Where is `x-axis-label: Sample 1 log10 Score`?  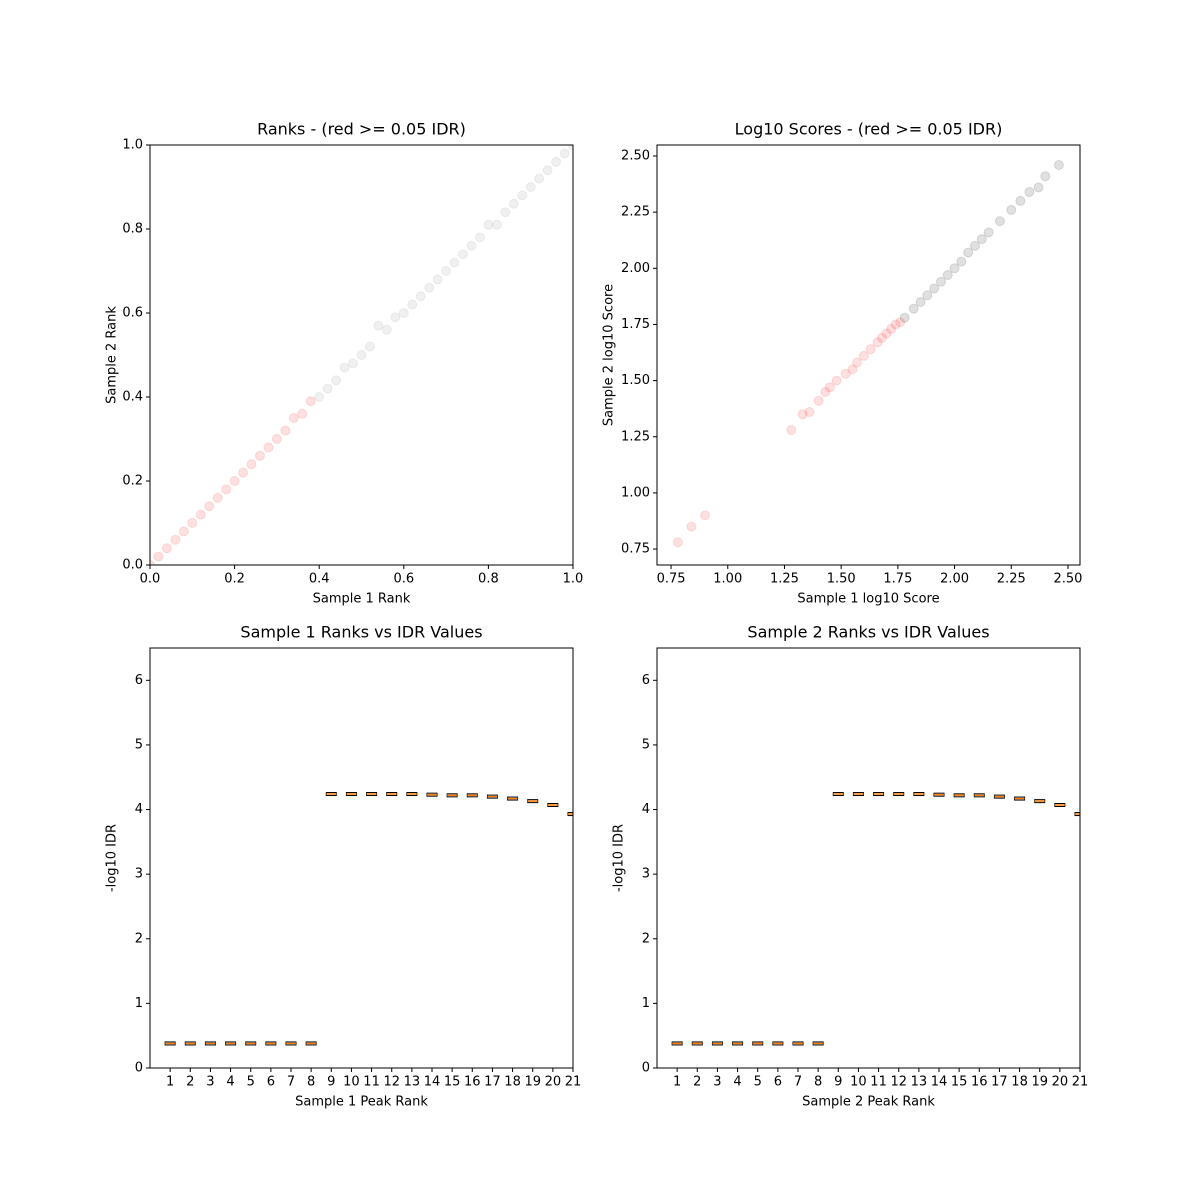 x-axis-label: Sample 1 log10 Score is located at coordinates (868, 599).